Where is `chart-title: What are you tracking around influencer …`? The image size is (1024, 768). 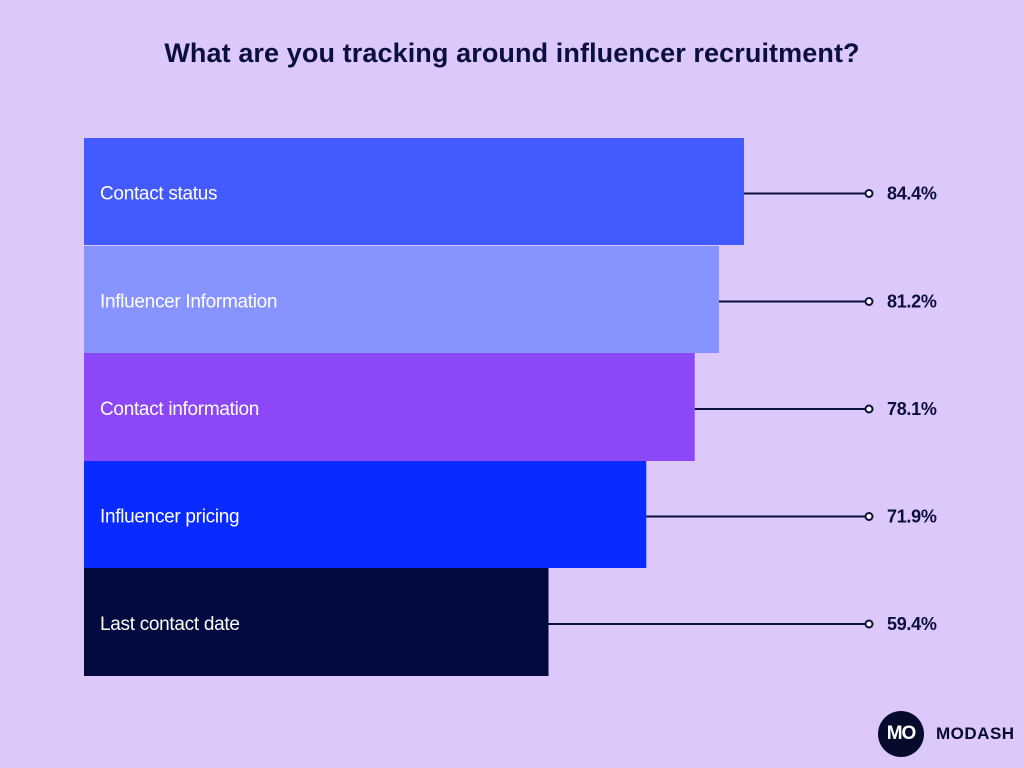
chart-title: What are you tracking around influencer … is located at coordinates (512, 53).